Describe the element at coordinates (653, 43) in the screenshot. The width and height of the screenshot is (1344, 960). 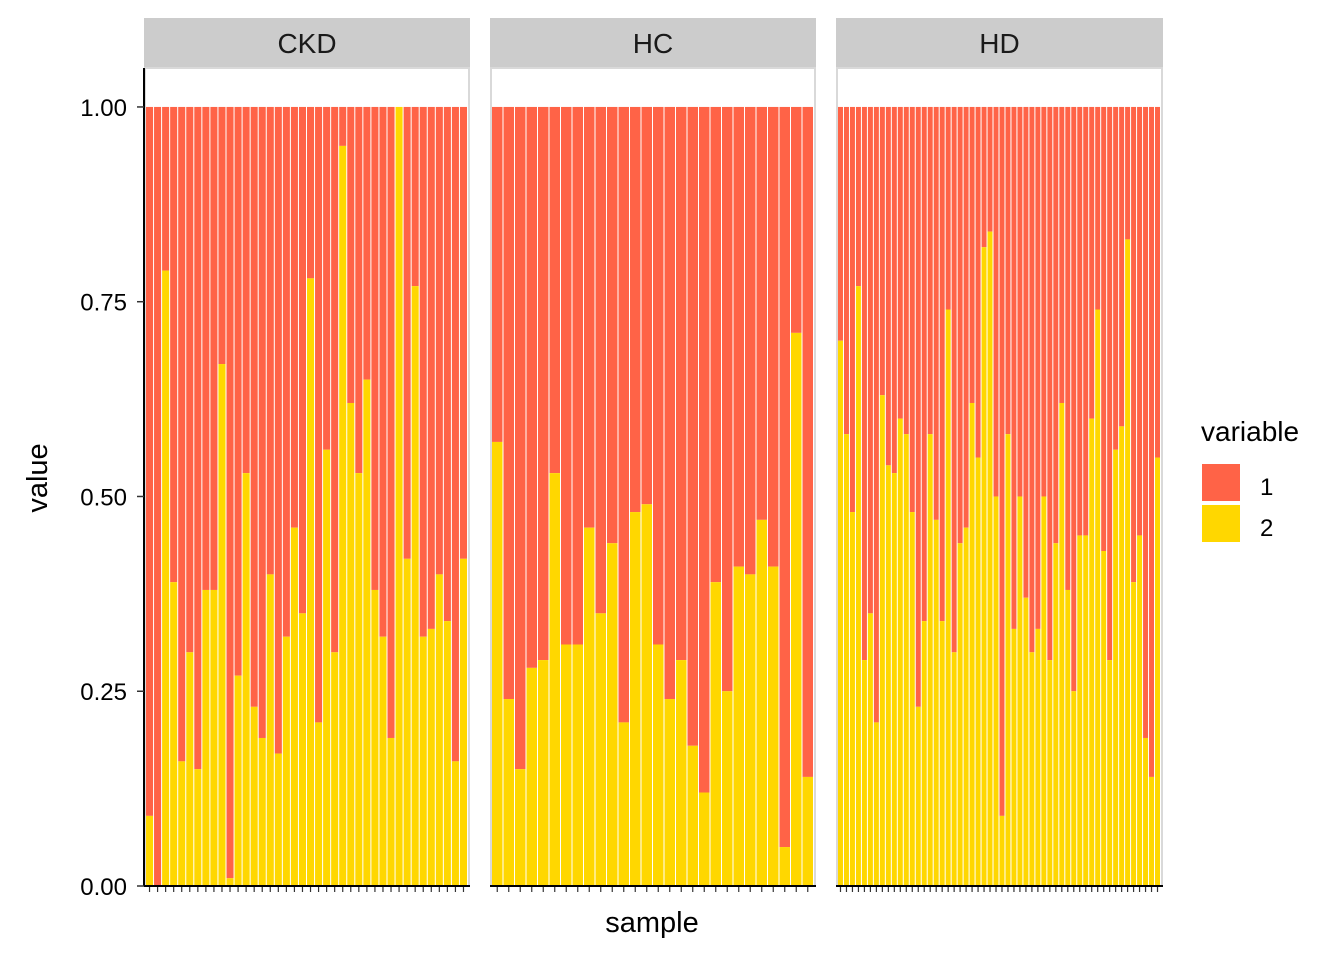
I see `facet-strip-label: HC` at that location.